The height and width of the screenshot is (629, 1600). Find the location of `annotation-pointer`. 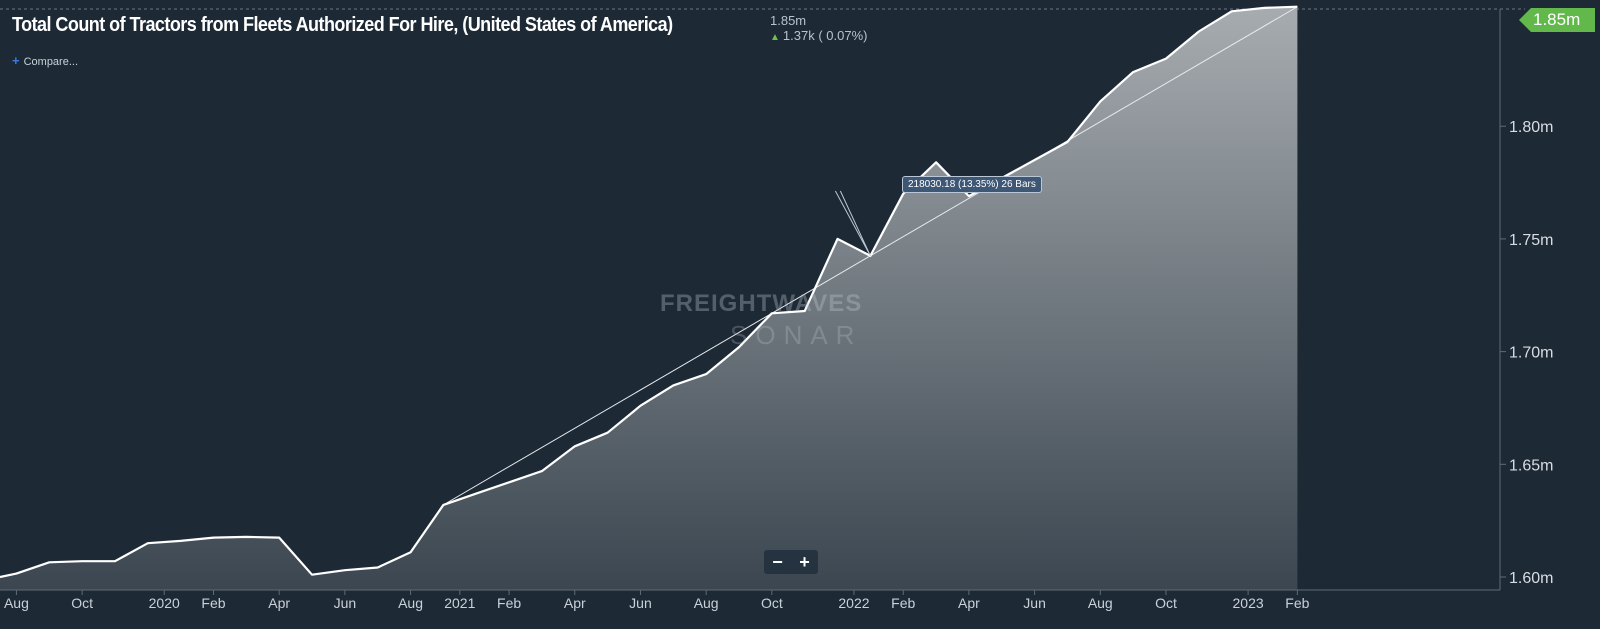

annotation-pointer is located at coordinates (852, 223).